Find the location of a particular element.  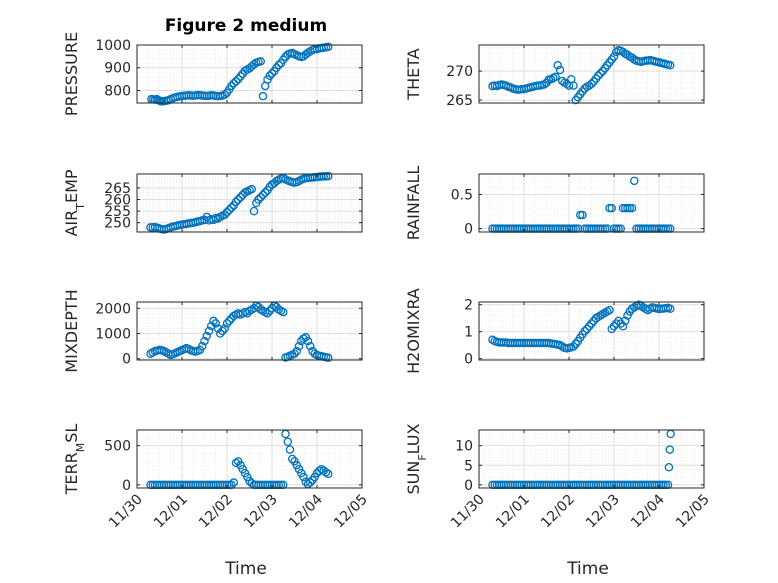

y-tick-label: 10 is located at coordinates (464, 447).